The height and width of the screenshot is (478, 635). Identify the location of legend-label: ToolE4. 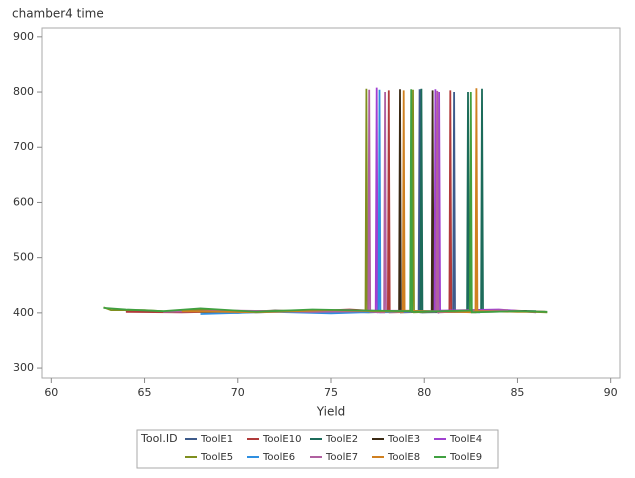
(465, 439).